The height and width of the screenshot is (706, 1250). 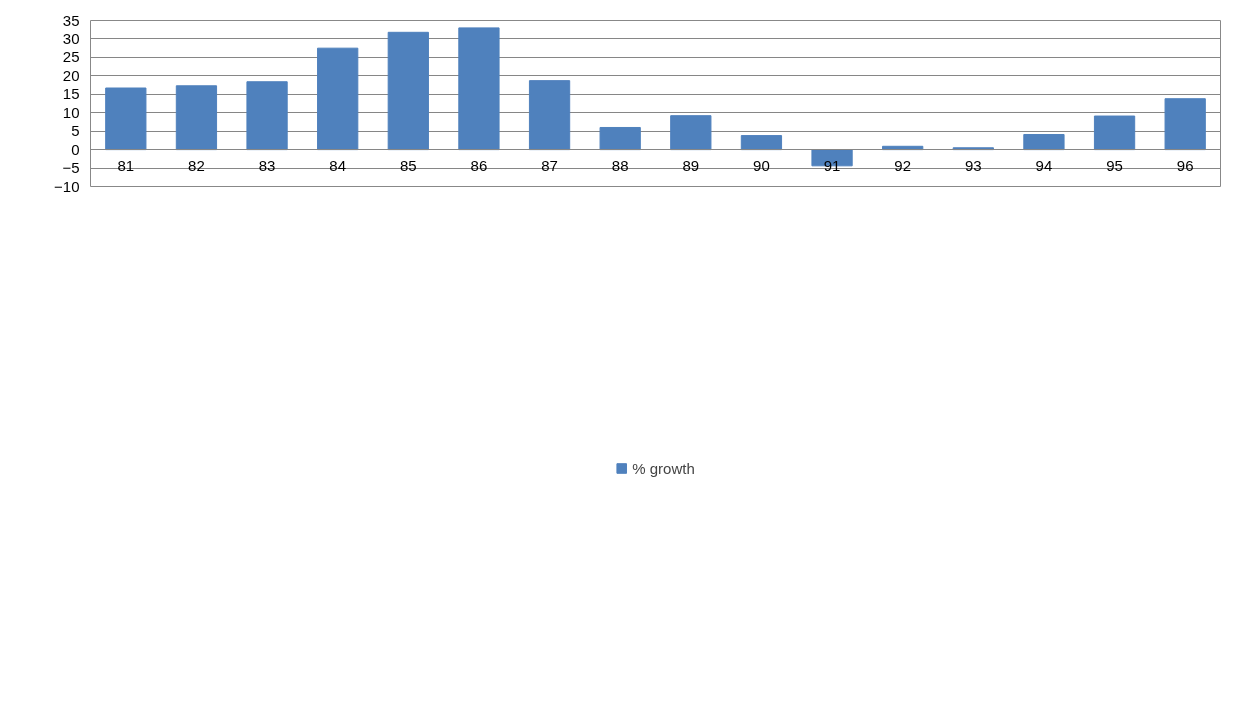 What do you see at coordinates (761, 165) in the screenshot?
I see `x-tick-label: 90` at bounding box center [761, 165].